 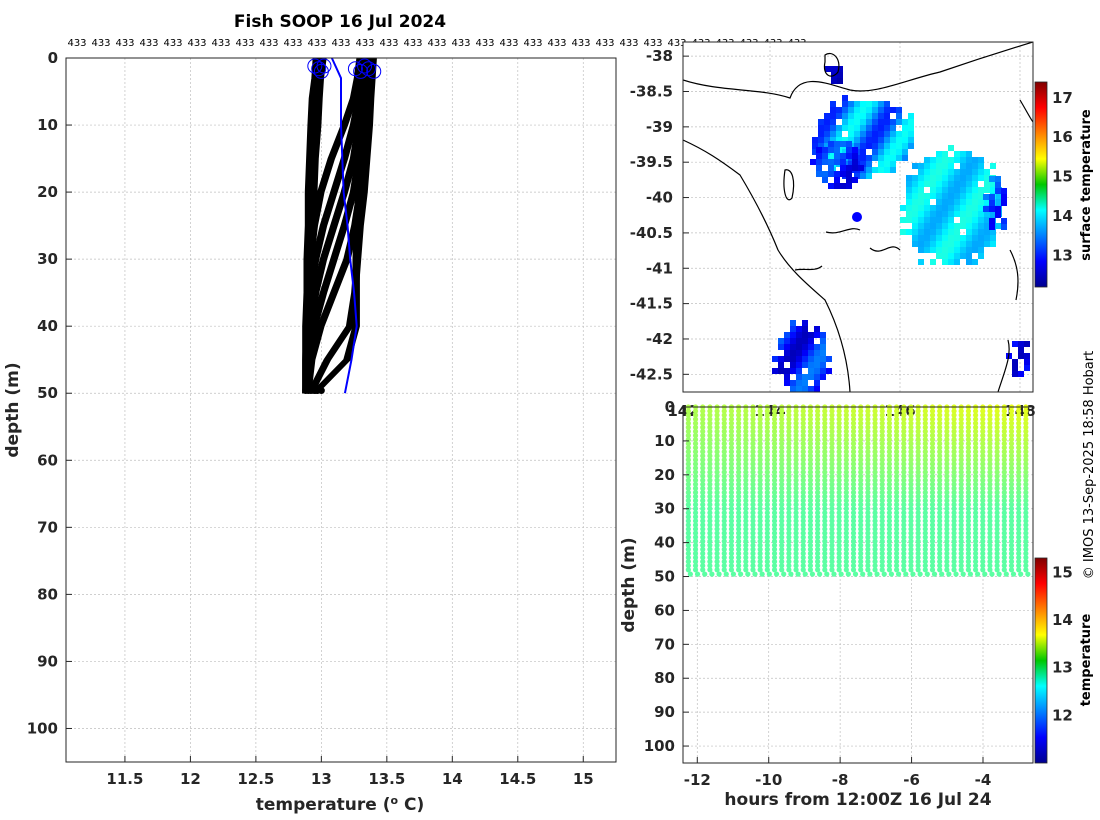 What do you see at coordinates (344, 225) in the screenshot?
I see `mean-profile-line` at bounding box center [344, 225].